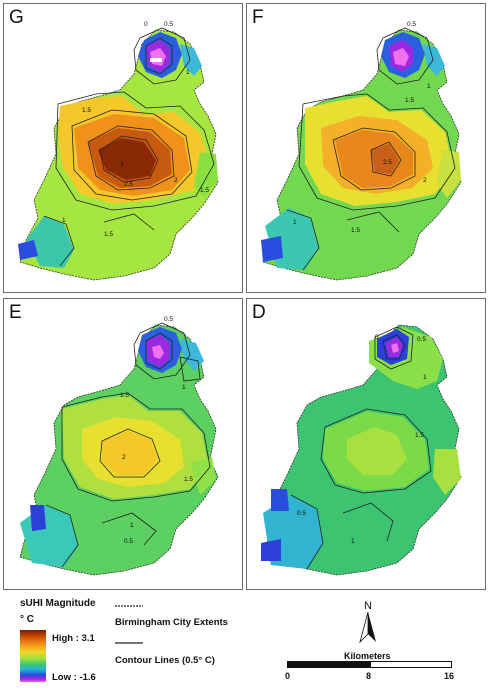 This screenshot has width=492, height=689. What do you see at coordinates (73, 638) in the screenshot?
I see `legend-high-label: High : 3.1` at bounding box center [73, 638].